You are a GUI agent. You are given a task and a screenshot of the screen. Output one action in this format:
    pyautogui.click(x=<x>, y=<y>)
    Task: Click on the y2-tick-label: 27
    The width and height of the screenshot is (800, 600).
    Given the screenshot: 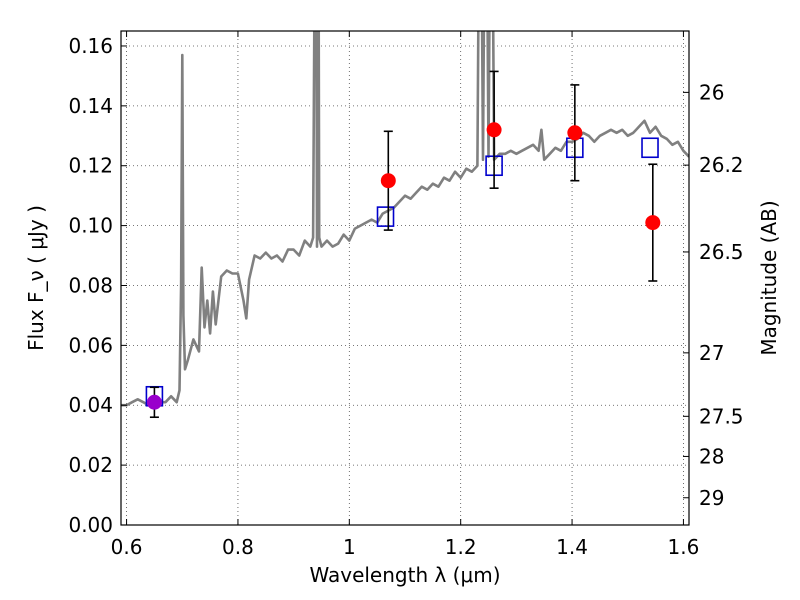 What is the action you would take?
    pyautogui.click(x=711, y=353)
    